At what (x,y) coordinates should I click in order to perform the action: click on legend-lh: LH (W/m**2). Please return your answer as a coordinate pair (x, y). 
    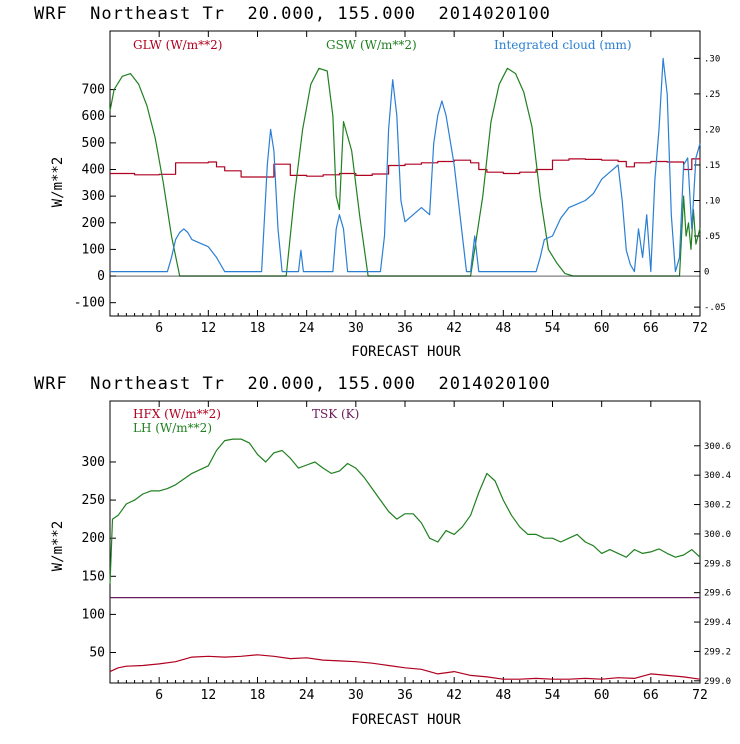
    Looking at the image, I should click on (172, 428).